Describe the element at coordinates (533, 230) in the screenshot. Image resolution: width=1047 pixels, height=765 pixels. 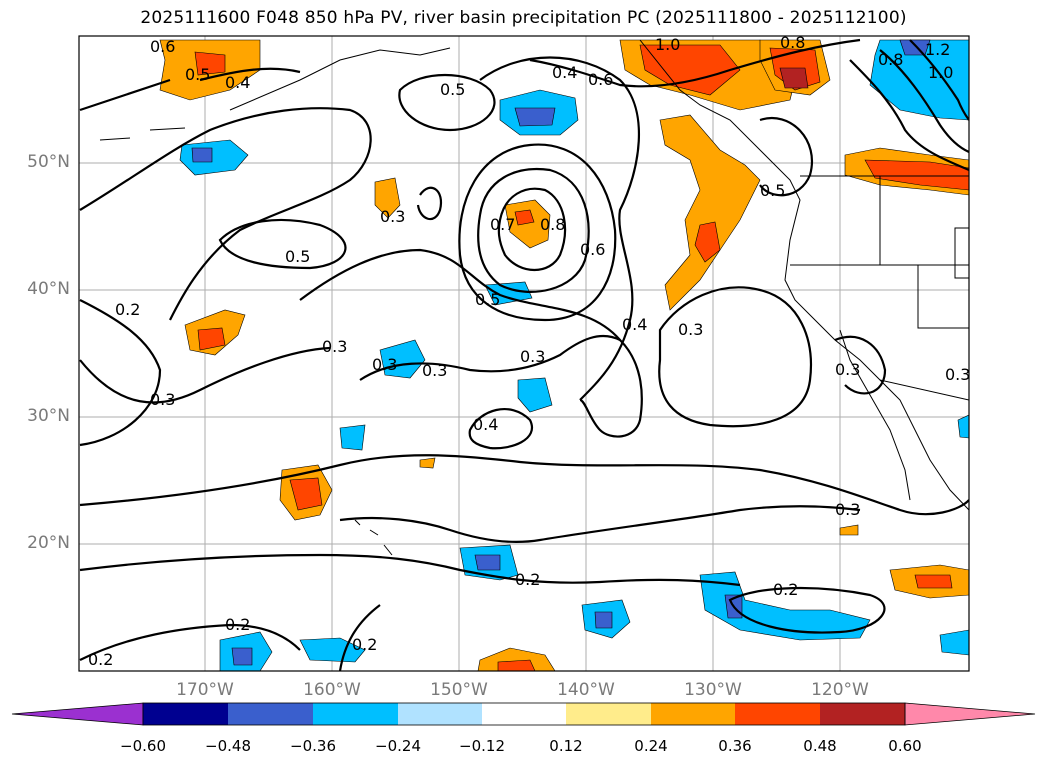
I see `pv-contour-0.6a` at that location.